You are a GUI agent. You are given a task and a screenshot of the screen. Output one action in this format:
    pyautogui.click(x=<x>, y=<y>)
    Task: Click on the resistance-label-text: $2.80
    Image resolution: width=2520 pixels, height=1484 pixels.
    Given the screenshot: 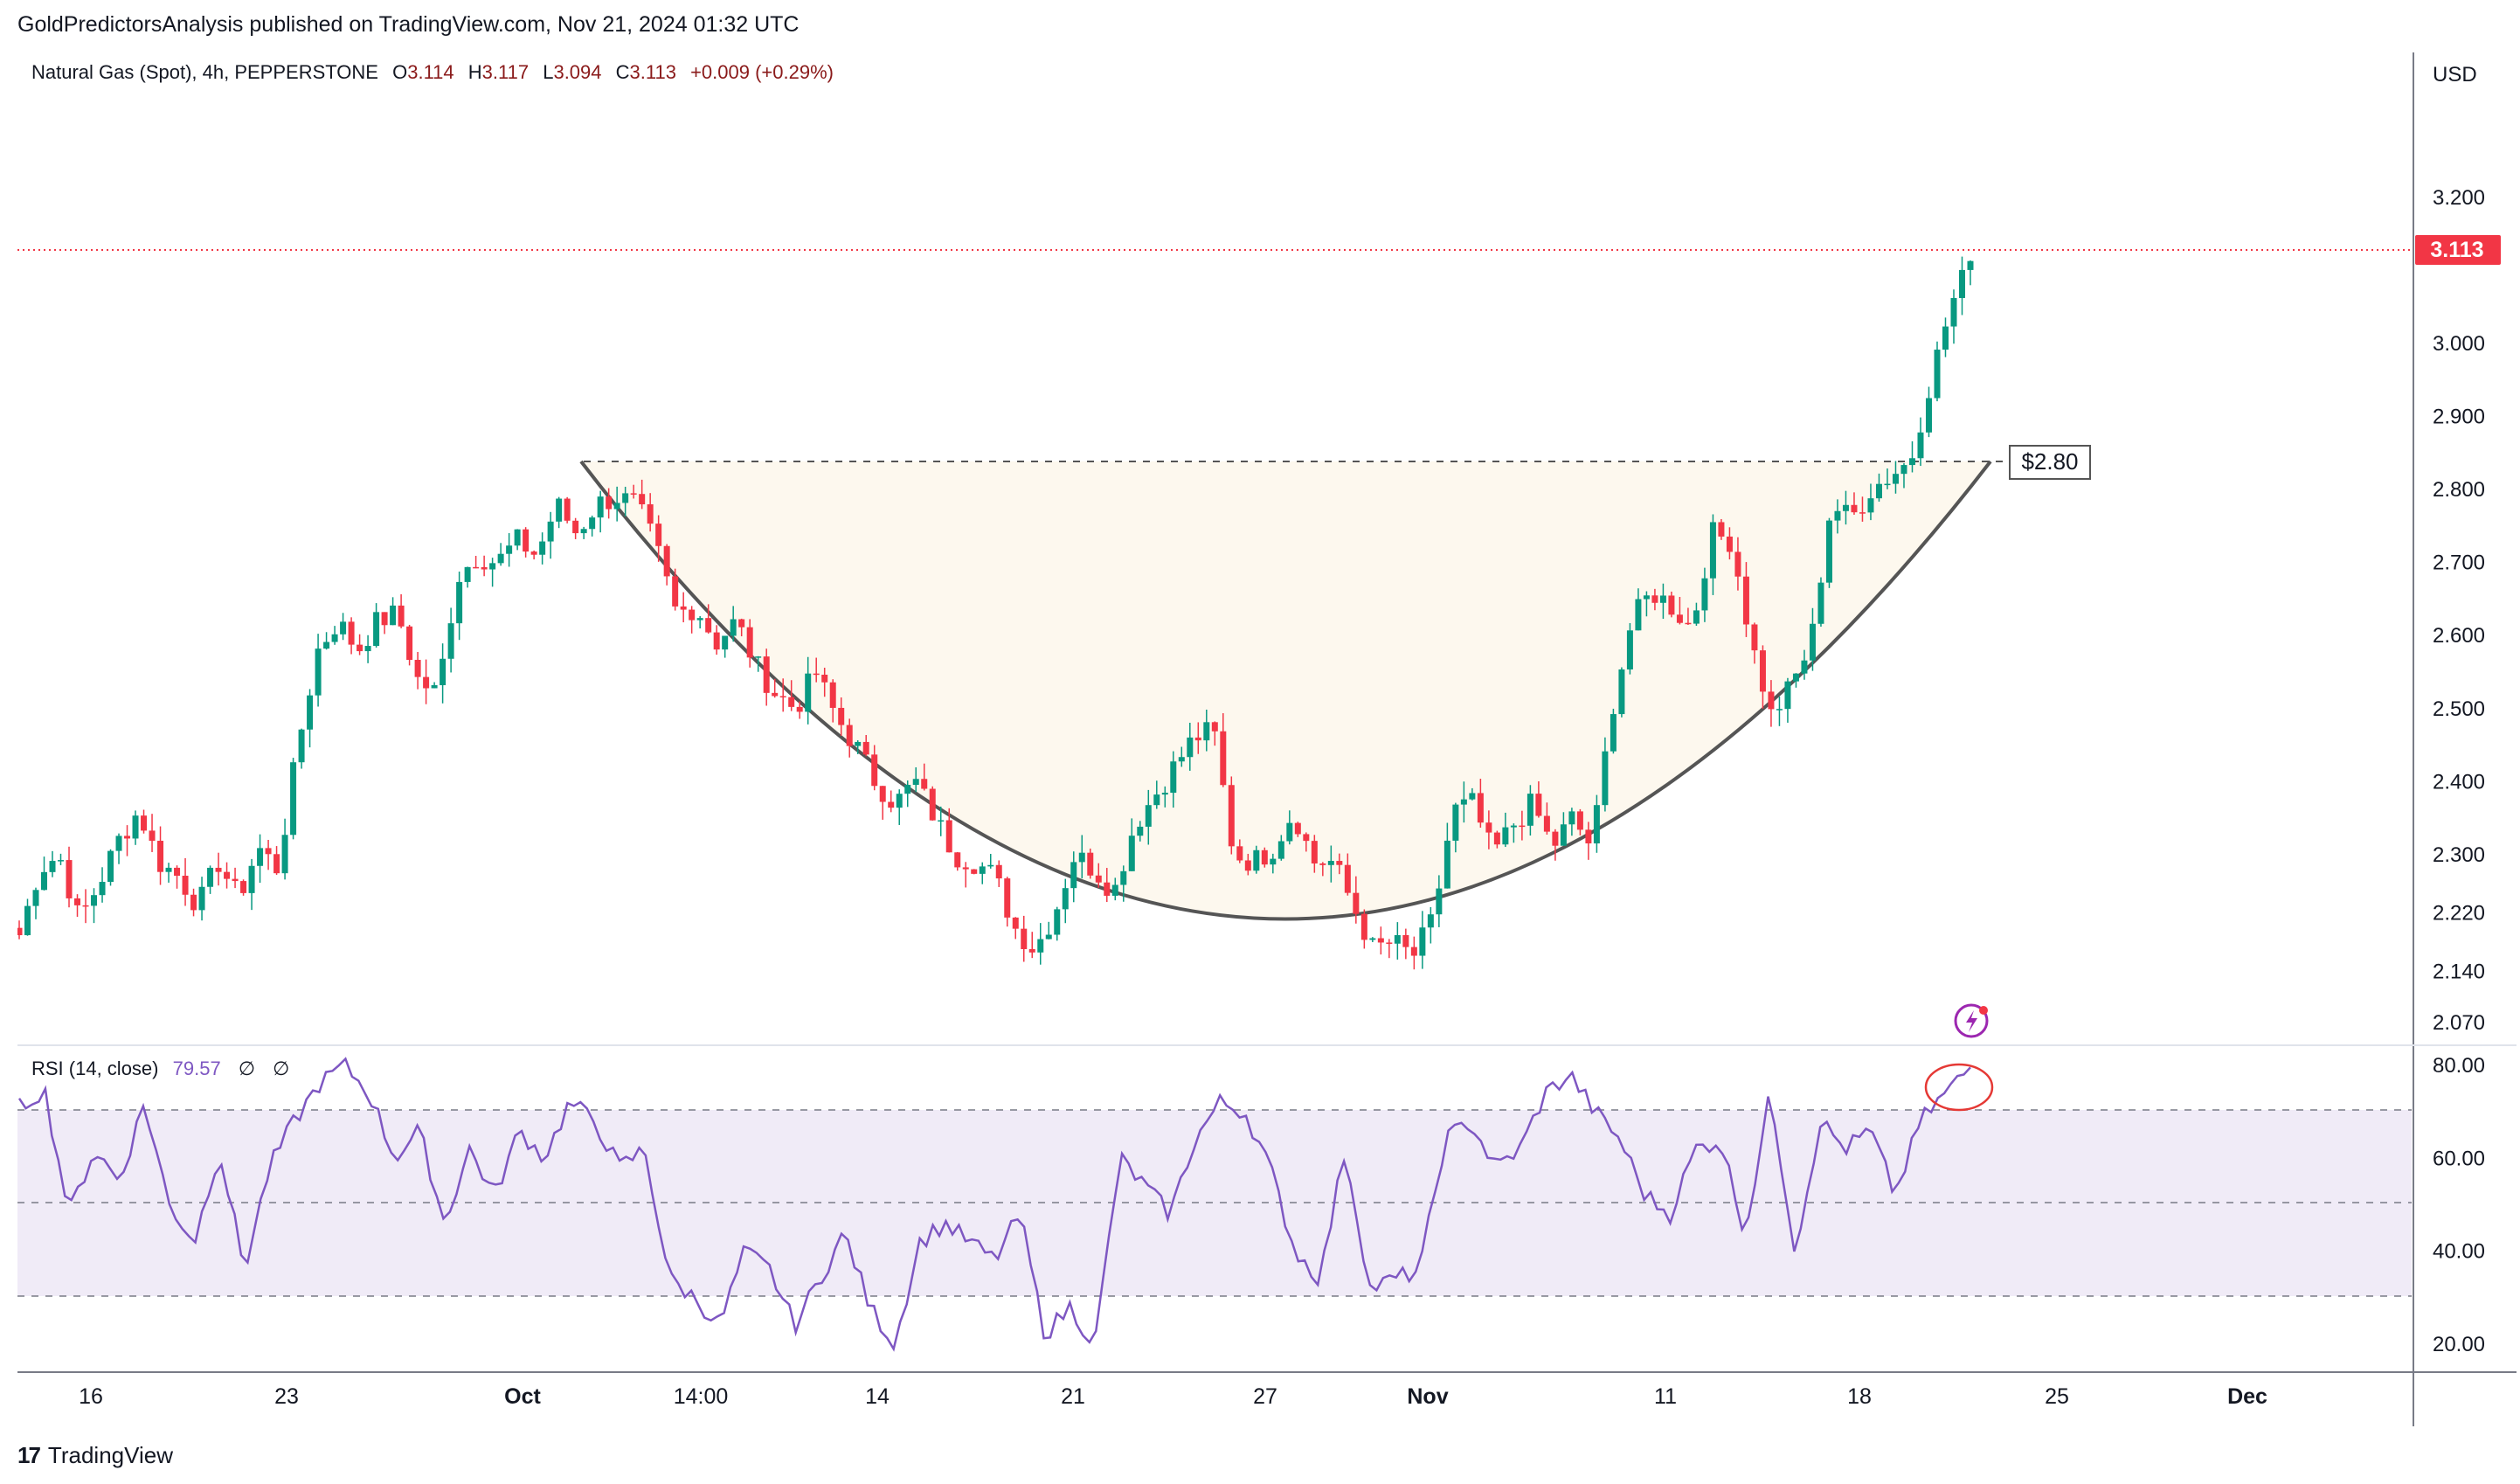 What is the action you would take?
    pyautogui.click(x=2049, y=461)
    